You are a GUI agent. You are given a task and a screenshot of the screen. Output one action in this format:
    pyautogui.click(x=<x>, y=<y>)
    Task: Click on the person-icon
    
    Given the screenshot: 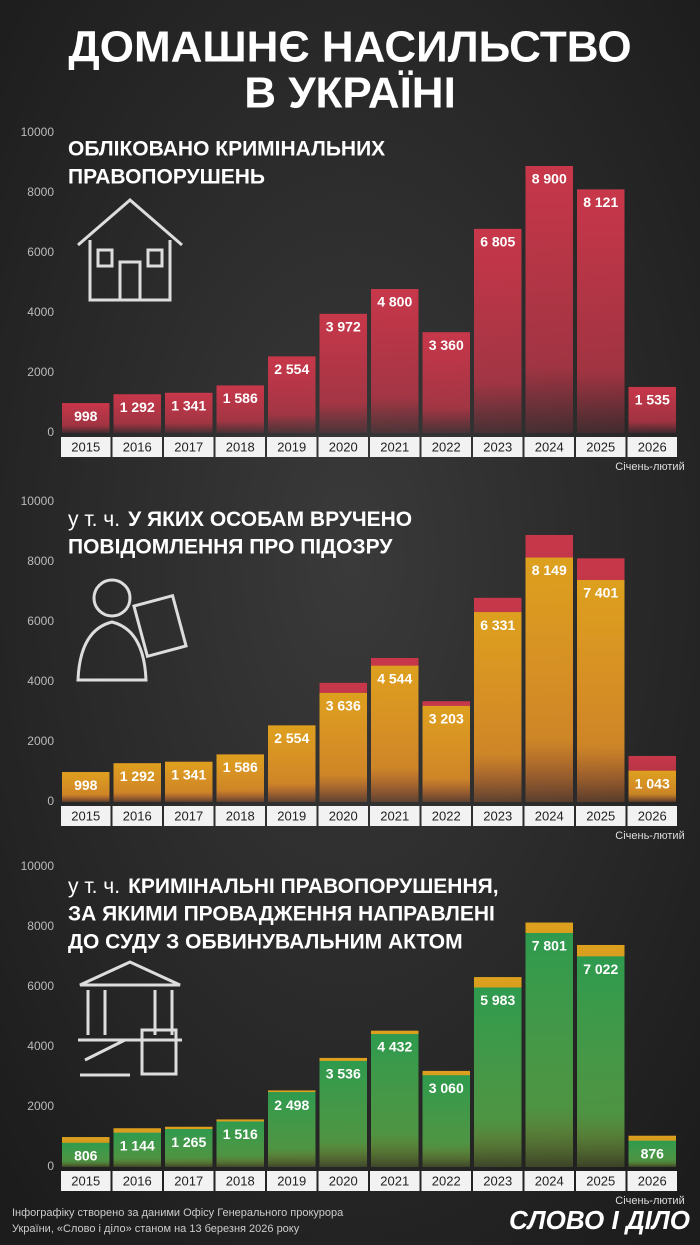 What is the action you would take?
    pyautogui.click(x=132, y=630)
    